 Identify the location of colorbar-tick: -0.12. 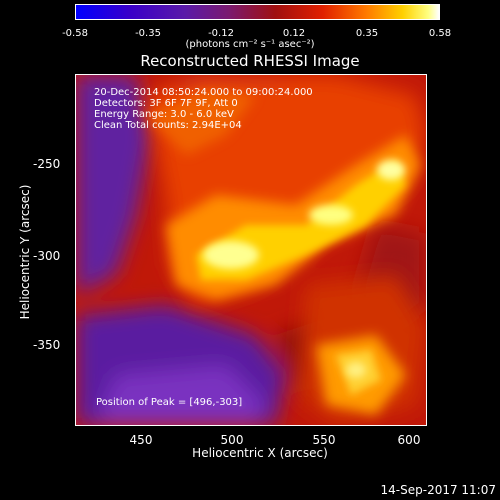
(221, 33).